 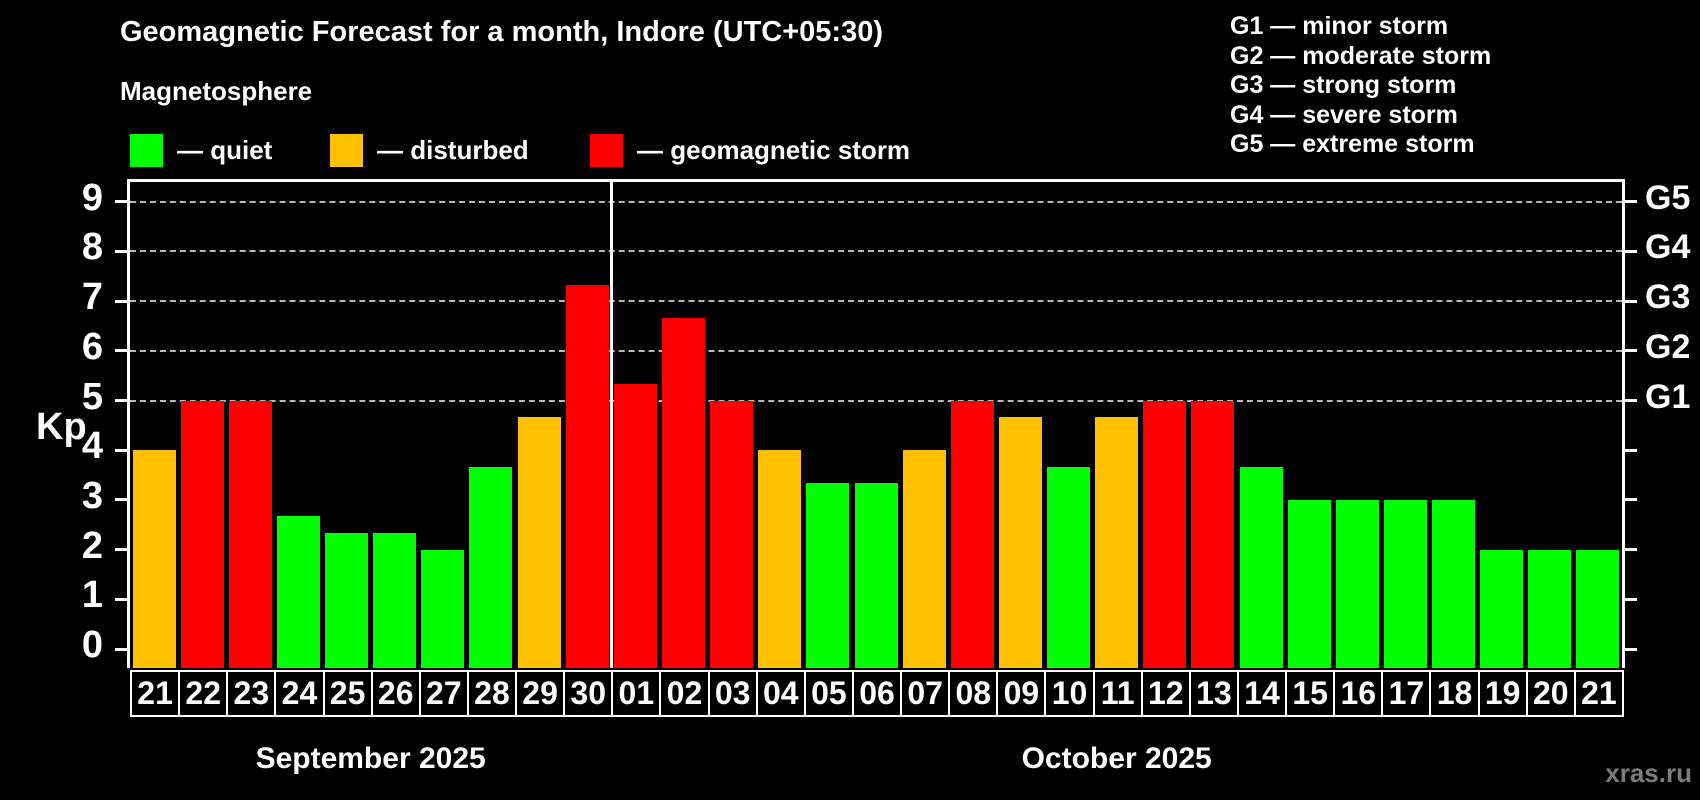 What do you see at coordinates (1406, 693) in the screenshot?
I see `day-label-cell: 17` at bounding box center [1406, 693].